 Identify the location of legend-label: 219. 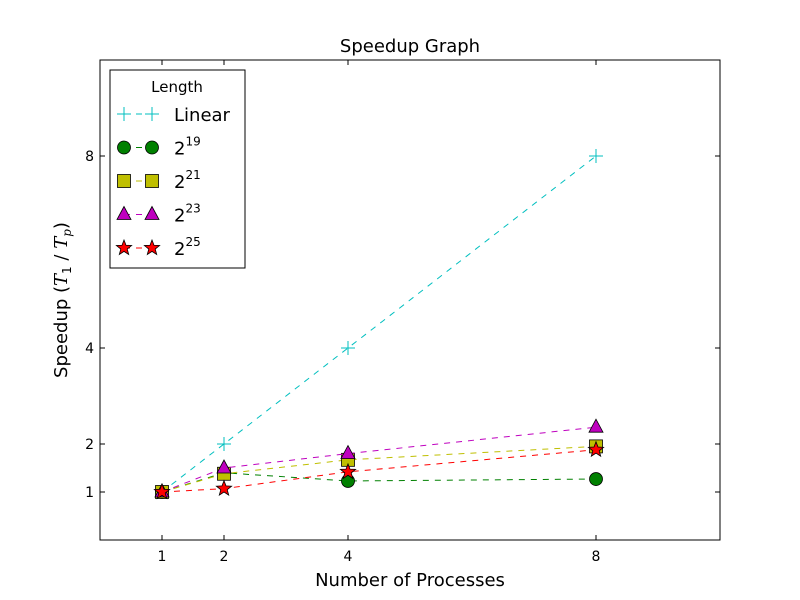
(187, 147).